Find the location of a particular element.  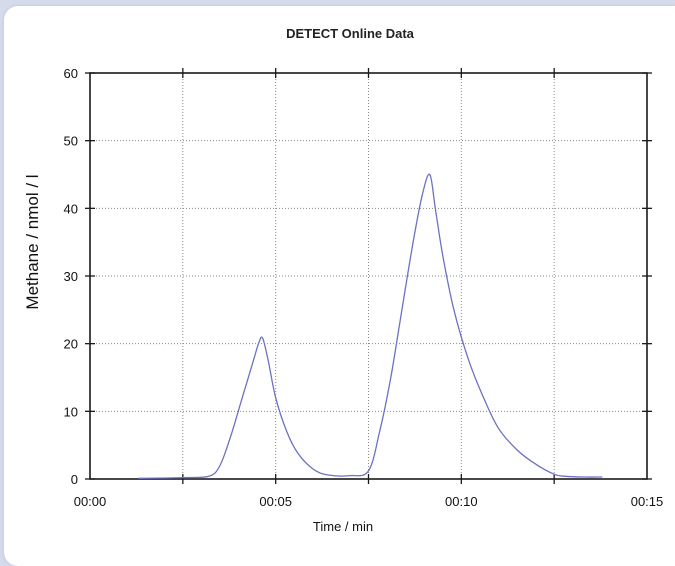

x-tick-label: 00:15 is located at coordinates (647, 501).